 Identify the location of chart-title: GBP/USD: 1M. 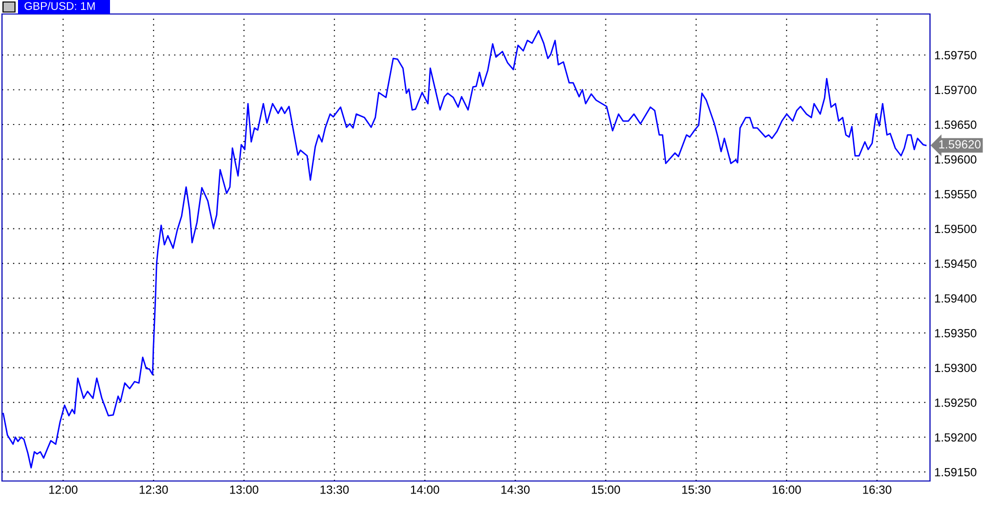
(59, 6).